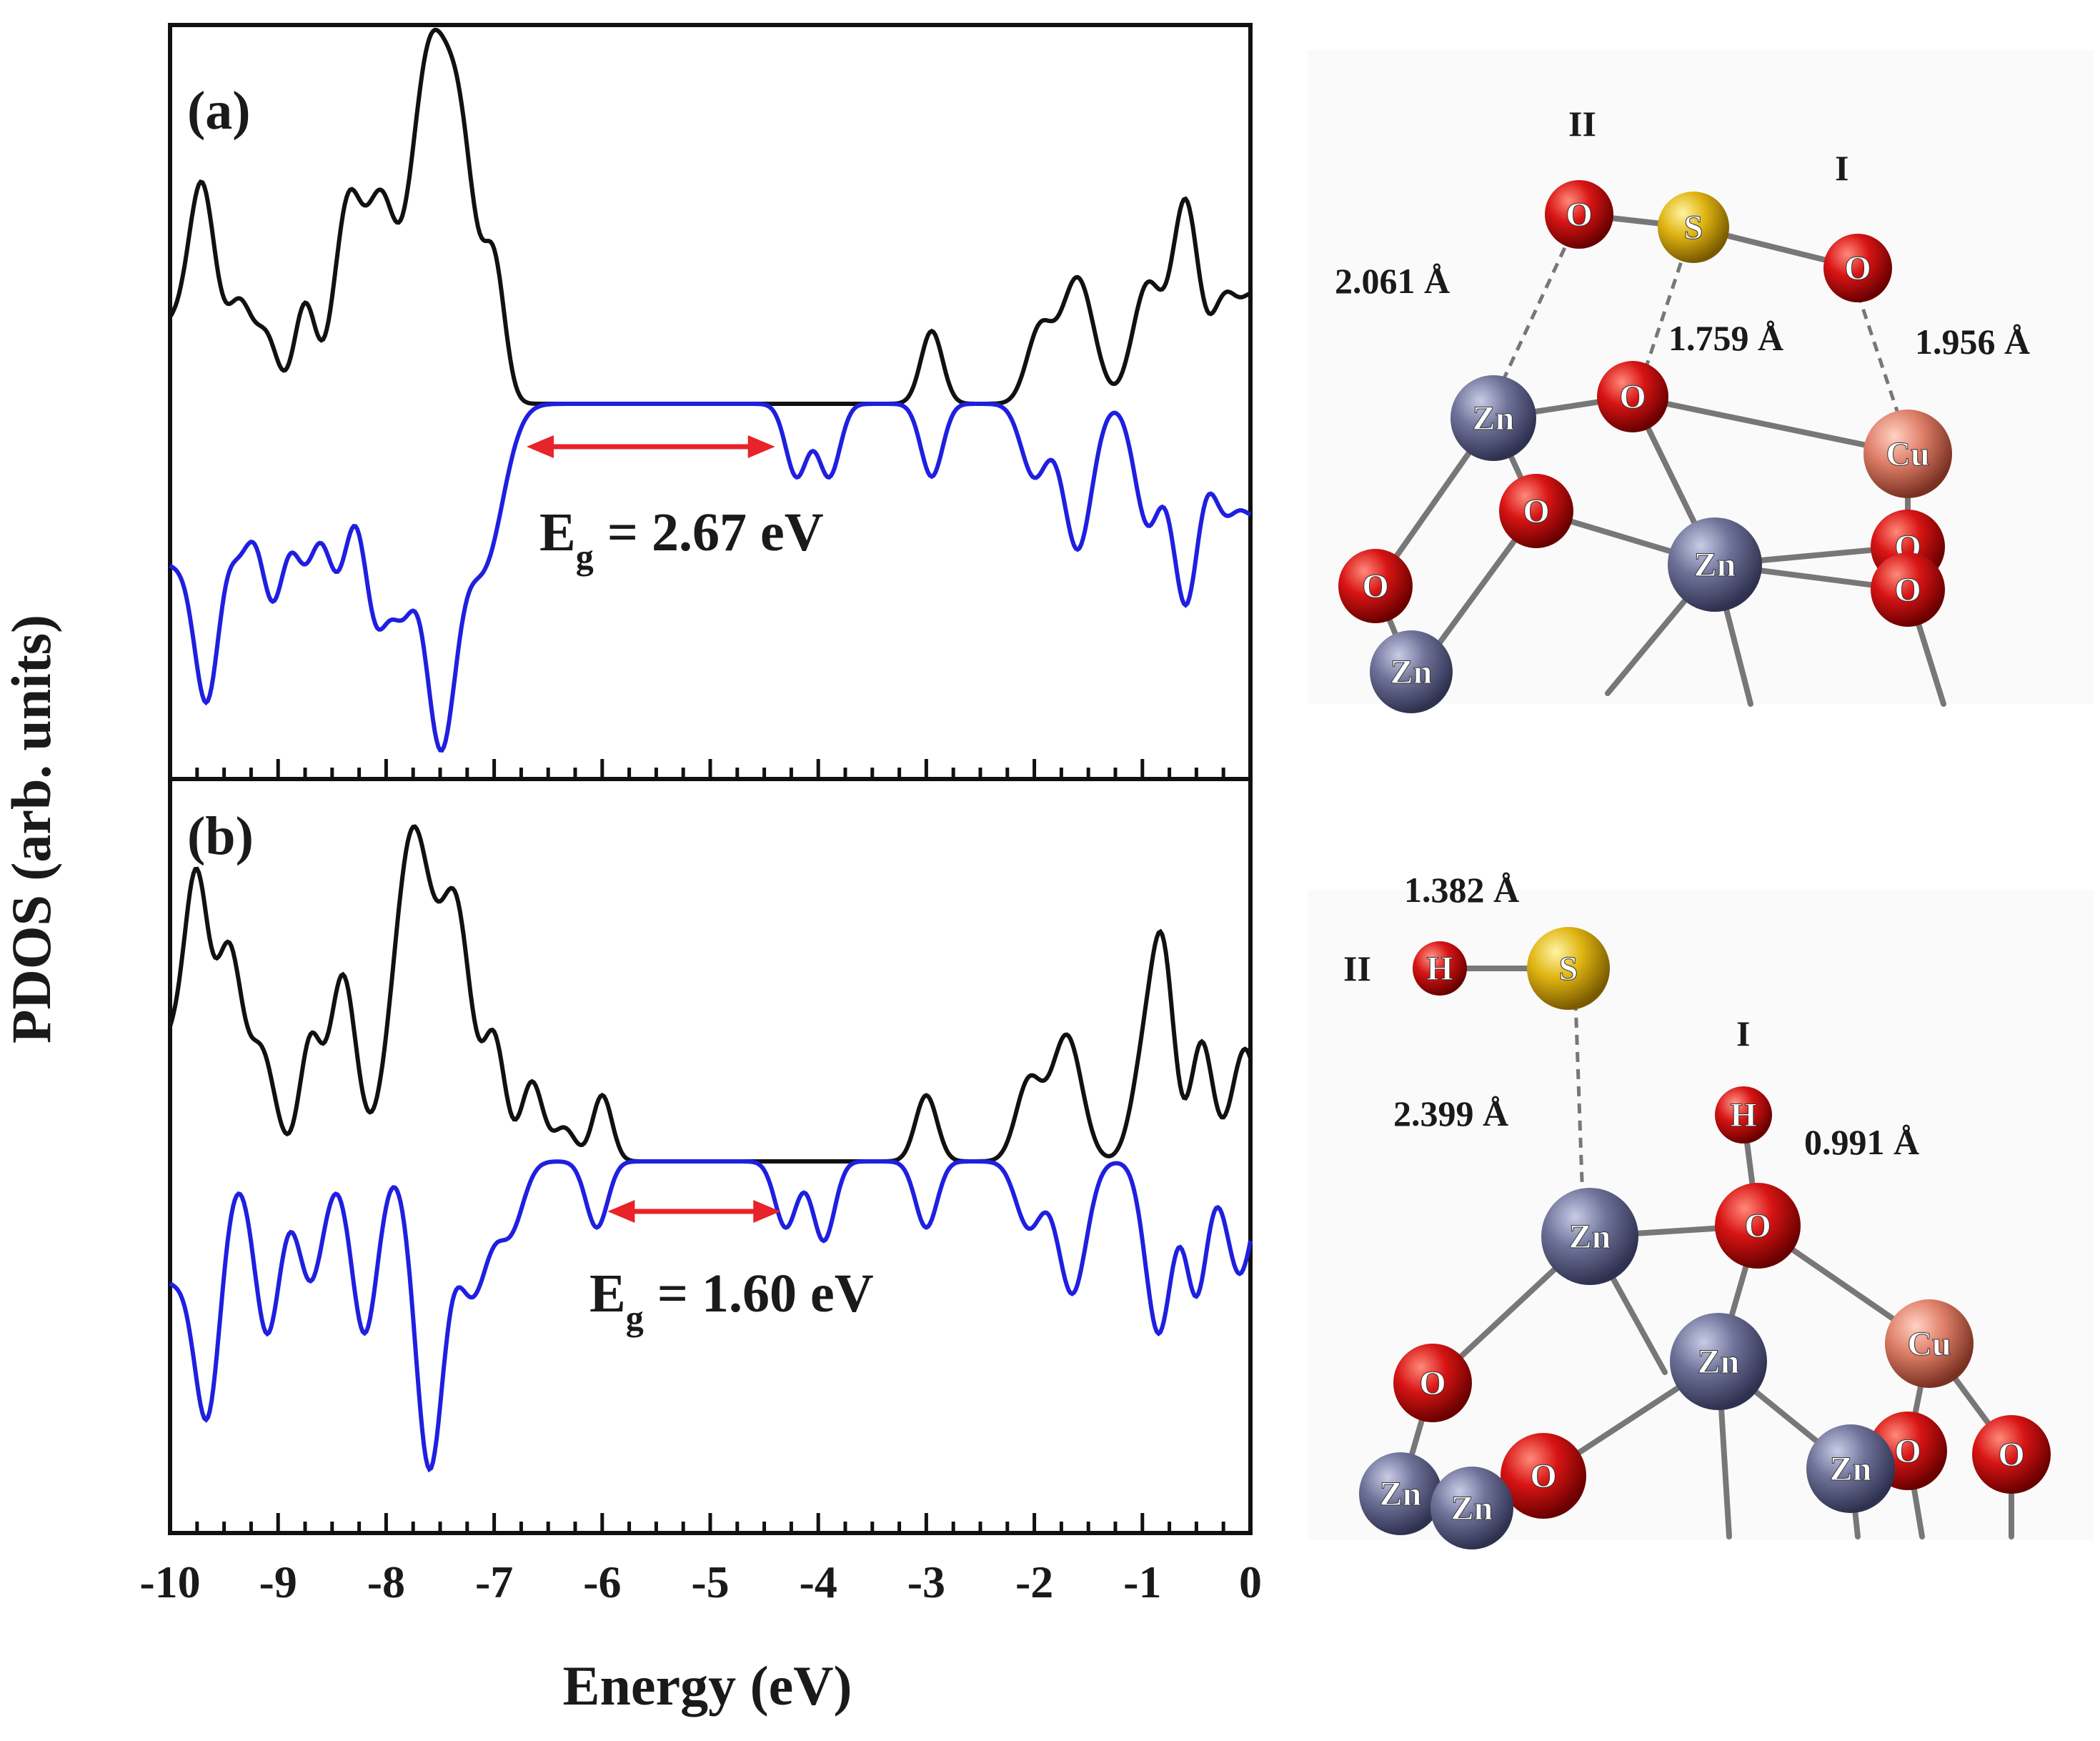 This screenshot has height=1741, width=2100. I want to click on panel-b-gap-subscript: g, so click(635, 1318).